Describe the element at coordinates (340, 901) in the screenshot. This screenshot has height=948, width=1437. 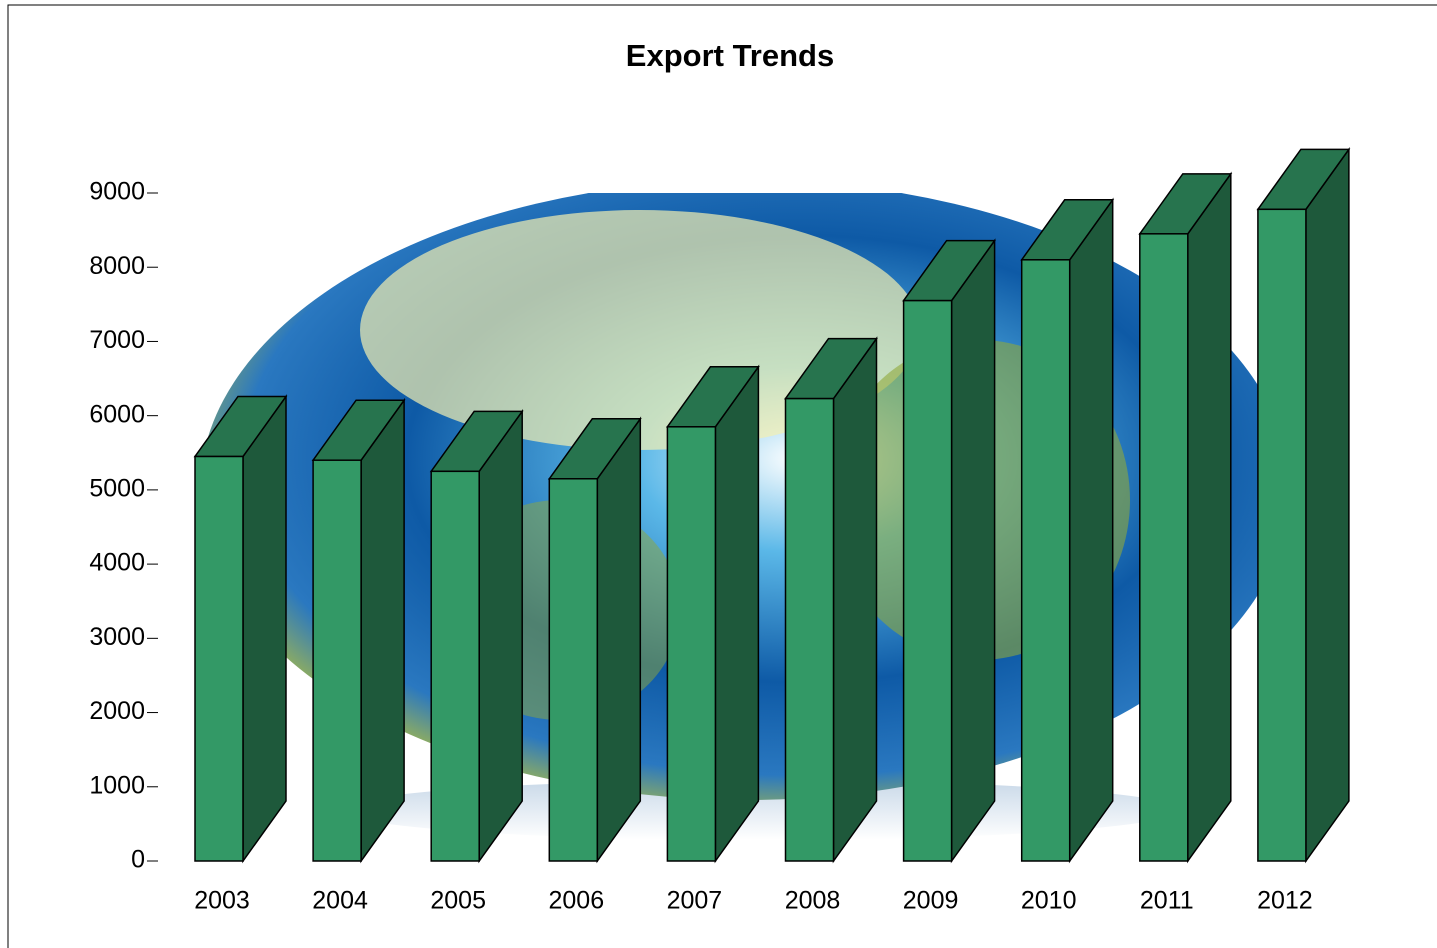
I see `x-tick-label: 2004` at that location.